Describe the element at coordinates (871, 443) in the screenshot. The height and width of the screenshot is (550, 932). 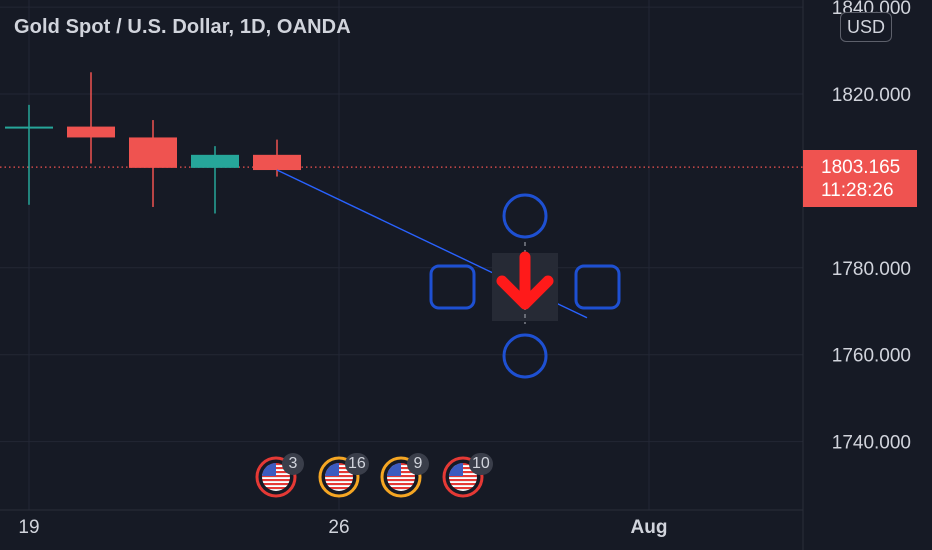
I see `price-tick-label: 1740.000` at that location.